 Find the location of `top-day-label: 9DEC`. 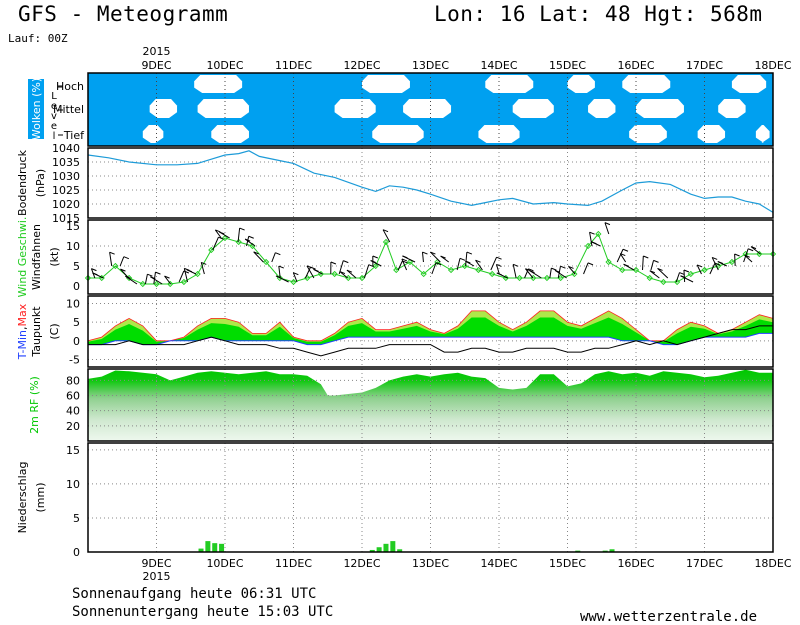

top-day-label: 9DEC is located at coordinates (156, 65).